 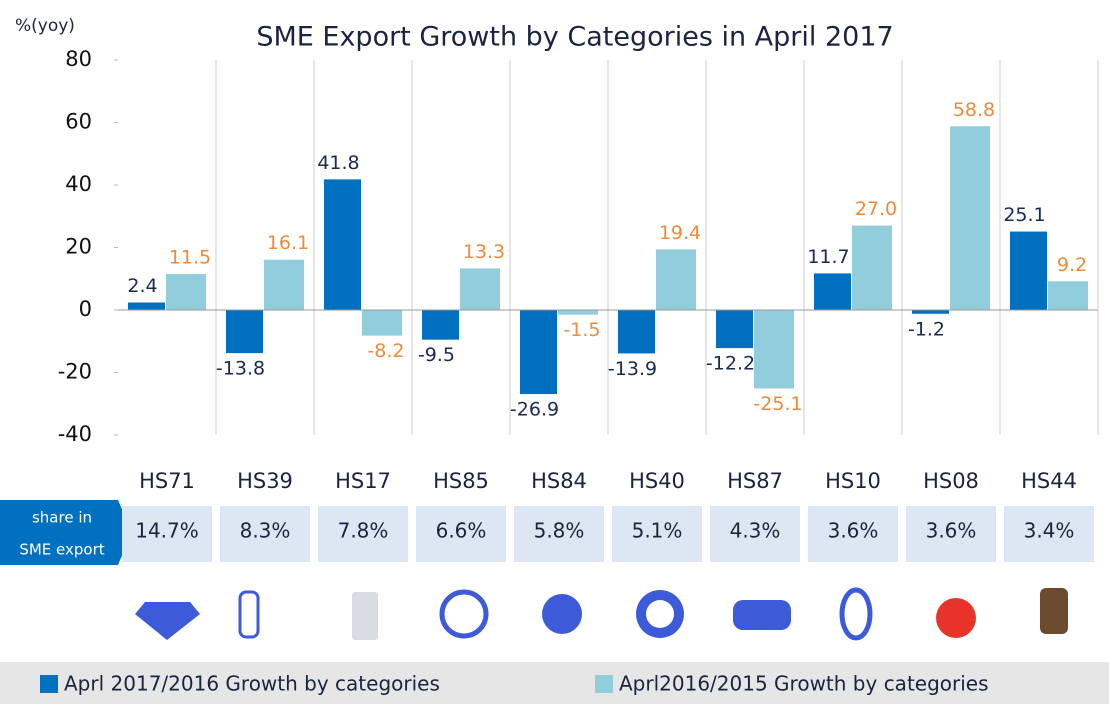 I want to click on icon-plug, so click(x=464, y=614).